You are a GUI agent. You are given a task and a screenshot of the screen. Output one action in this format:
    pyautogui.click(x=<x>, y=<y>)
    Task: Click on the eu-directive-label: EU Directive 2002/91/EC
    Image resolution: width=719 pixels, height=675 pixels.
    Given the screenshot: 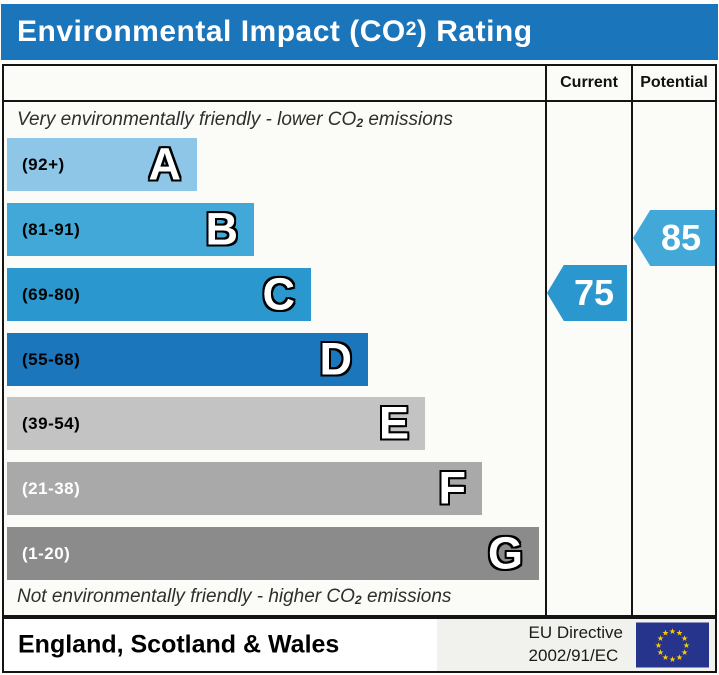 What is the action you would take?
    pyautogui.click(x=576, y=645)
    